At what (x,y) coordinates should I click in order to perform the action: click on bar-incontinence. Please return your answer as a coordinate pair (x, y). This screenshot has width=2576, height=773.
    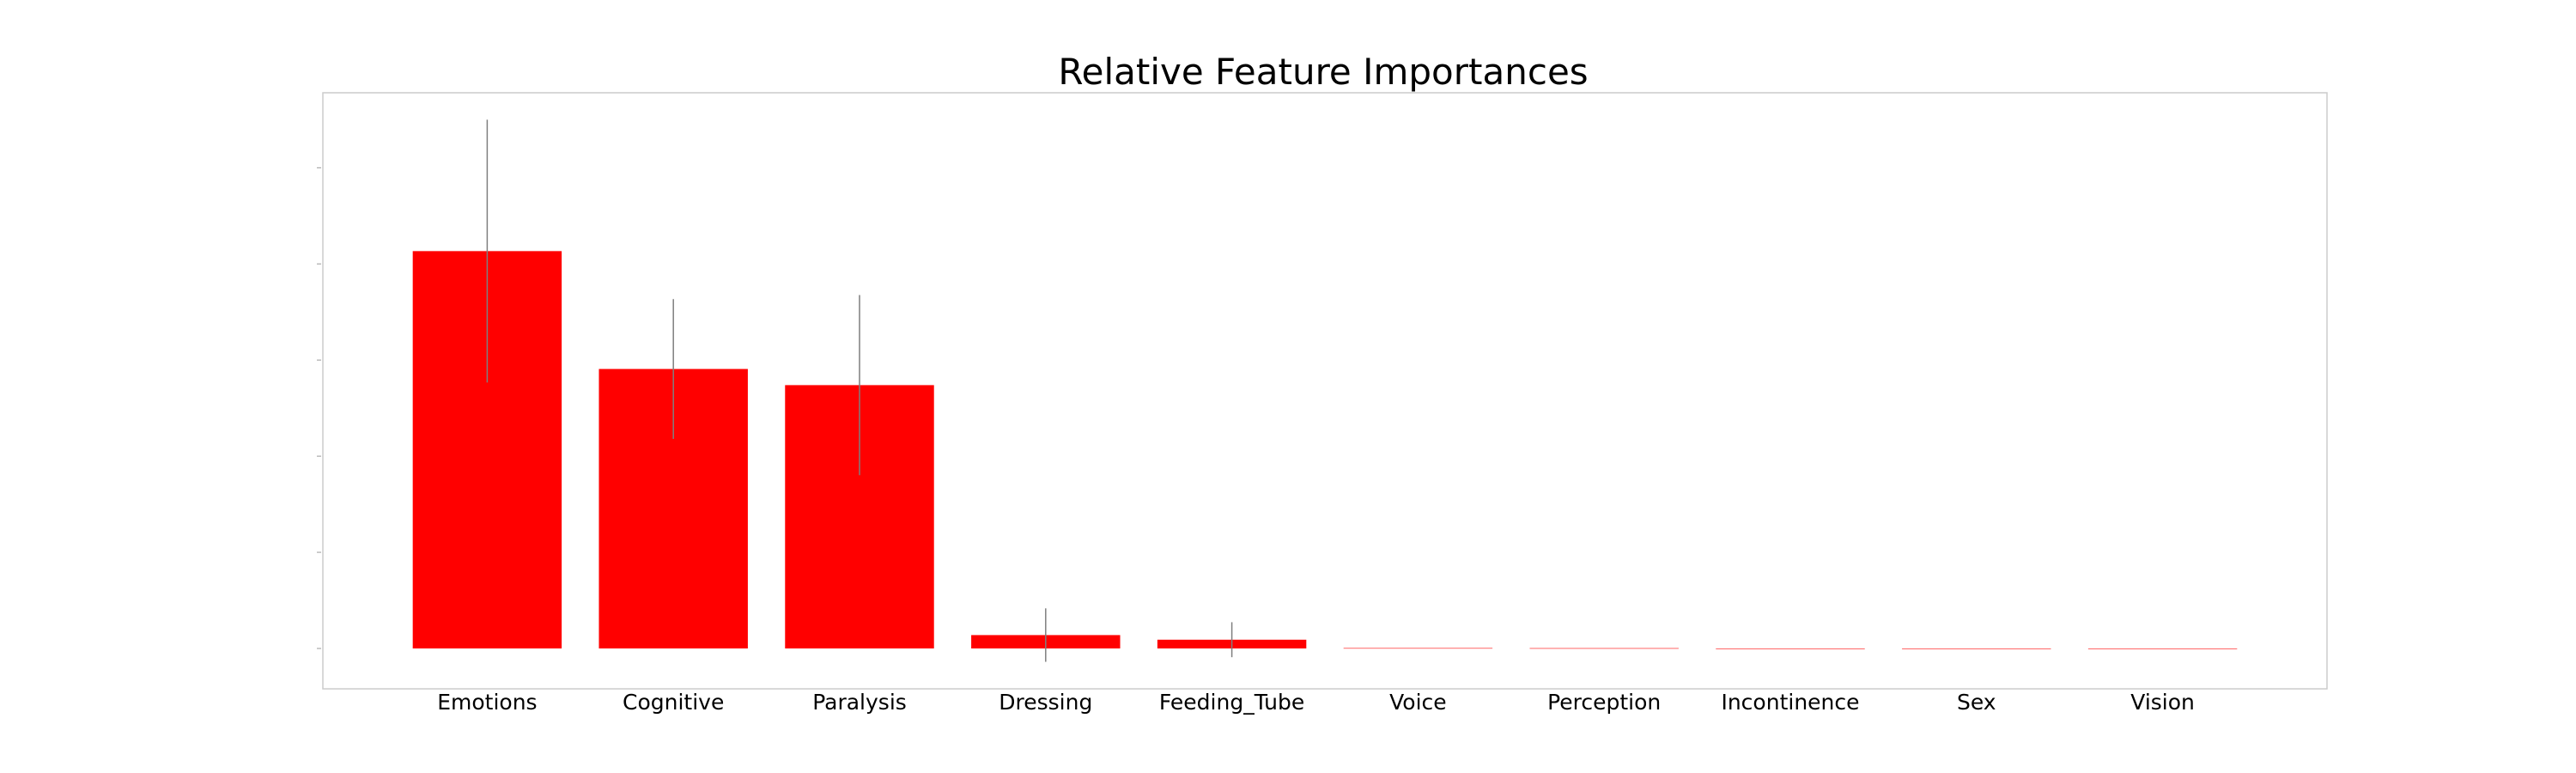
    Looking at the image, I should click on (1791, 648).